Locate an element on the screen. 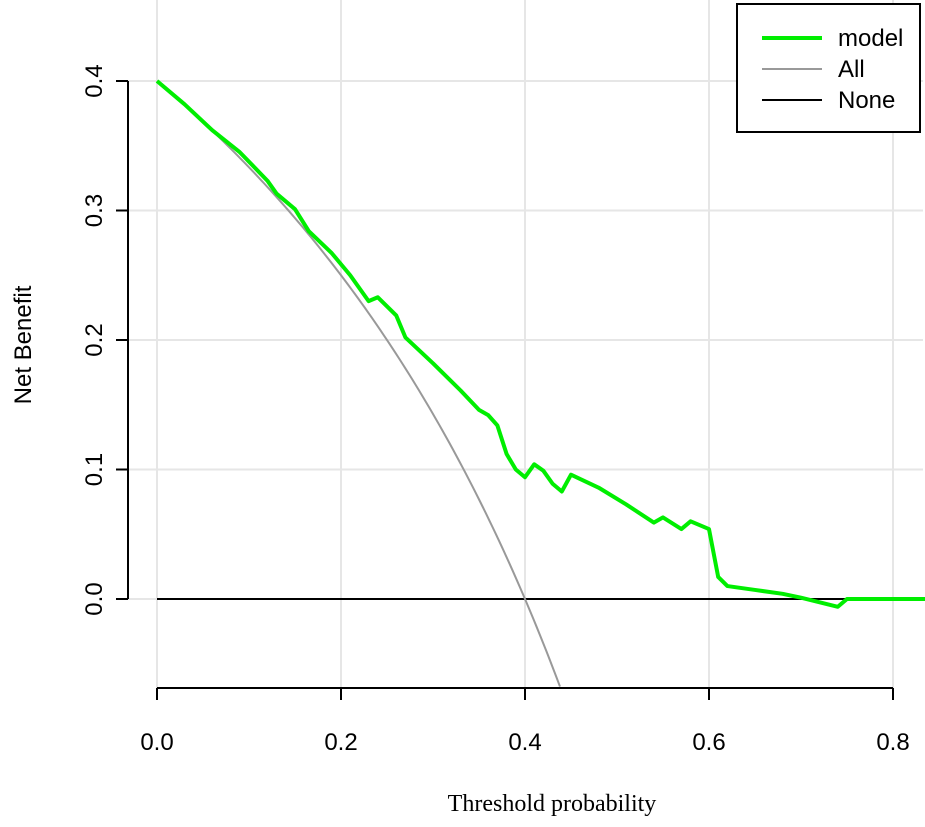  legend-label-none: None is located at coordinates (866, 100).